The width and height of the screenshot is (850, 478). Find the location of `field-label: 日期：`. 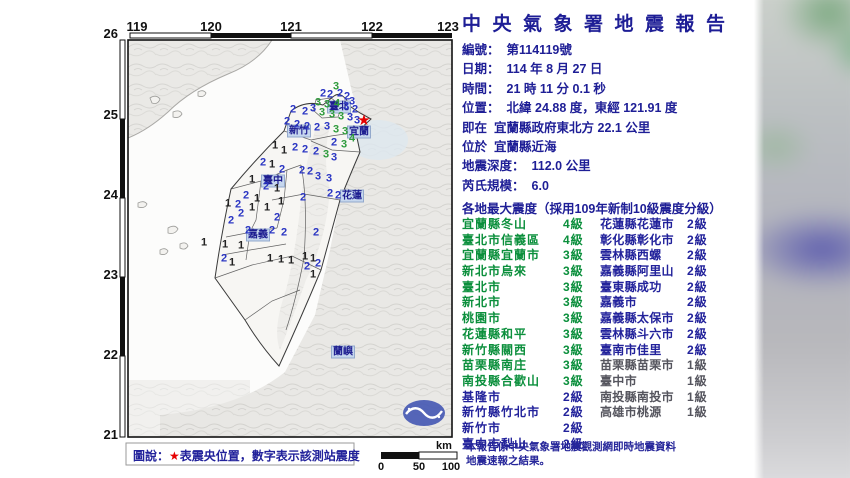

field-label: 日期： is located at coordinates (481, 69).